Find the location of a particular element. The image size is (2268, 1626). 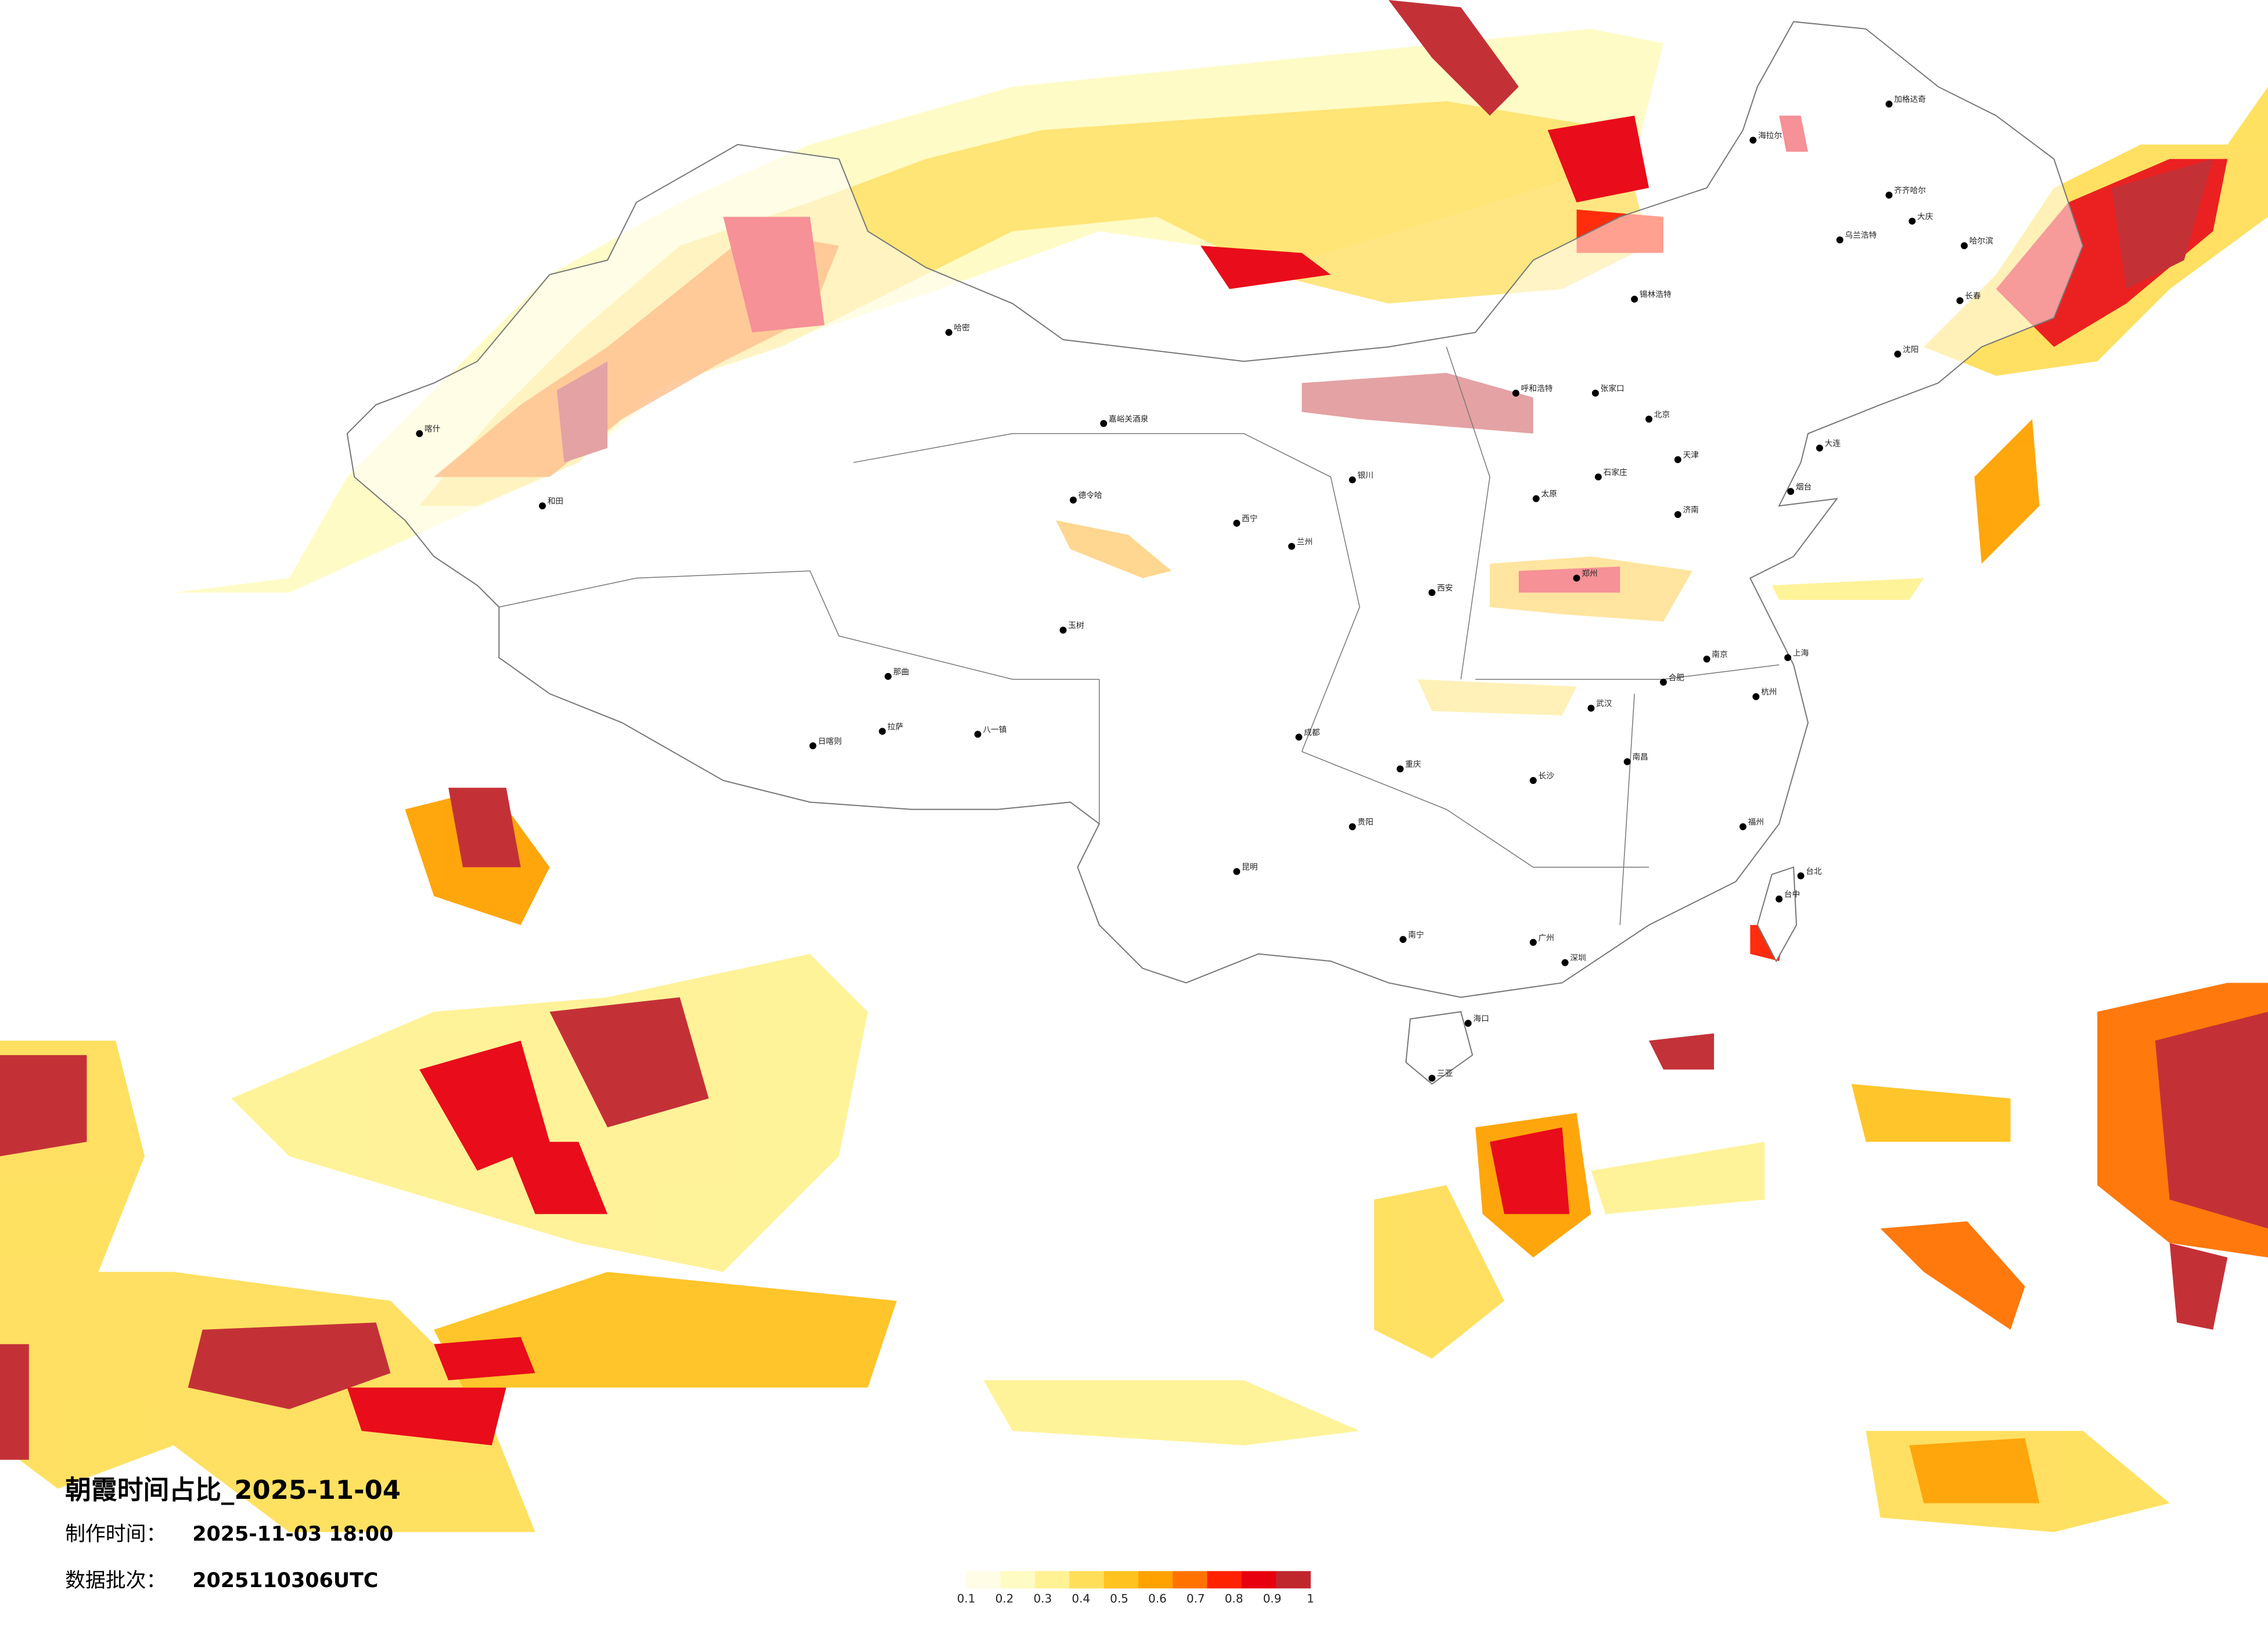

legend-tick-label: 0.3 is located at coordinates (1042, 1599).